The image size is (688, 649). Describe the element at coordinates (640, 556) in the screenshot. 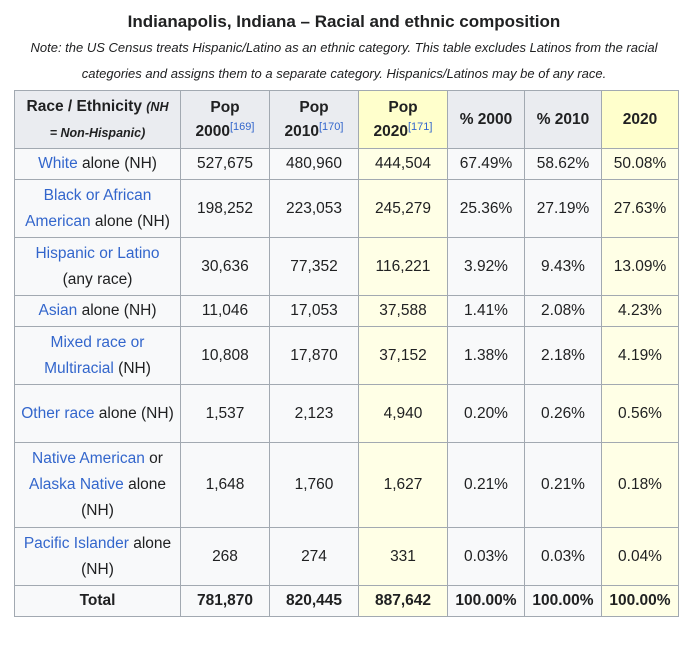

I see `cell-pct2020: 0.04%` at that location.